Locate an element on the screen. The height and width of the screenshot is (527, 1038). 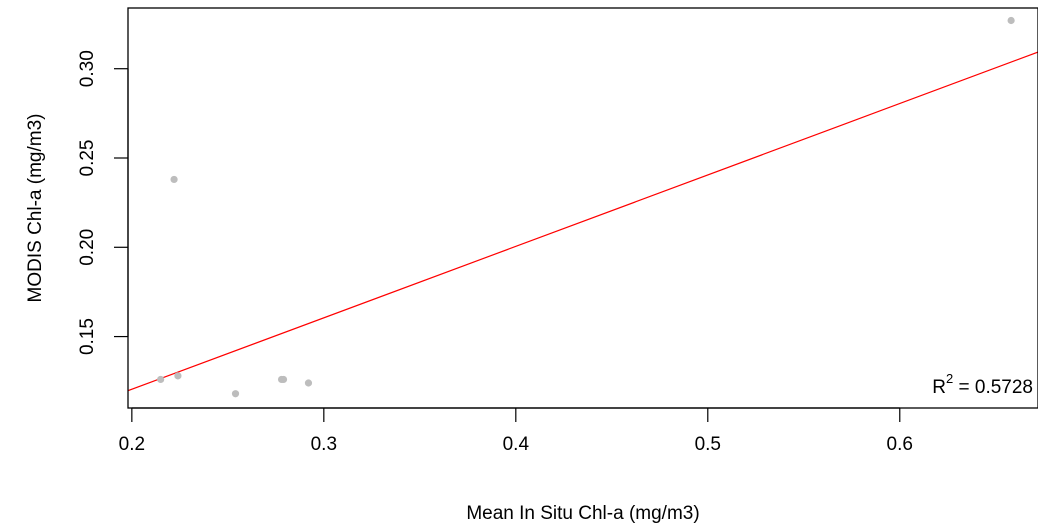
x-tick-label: 0.6 is located at coordinates (900, 444).